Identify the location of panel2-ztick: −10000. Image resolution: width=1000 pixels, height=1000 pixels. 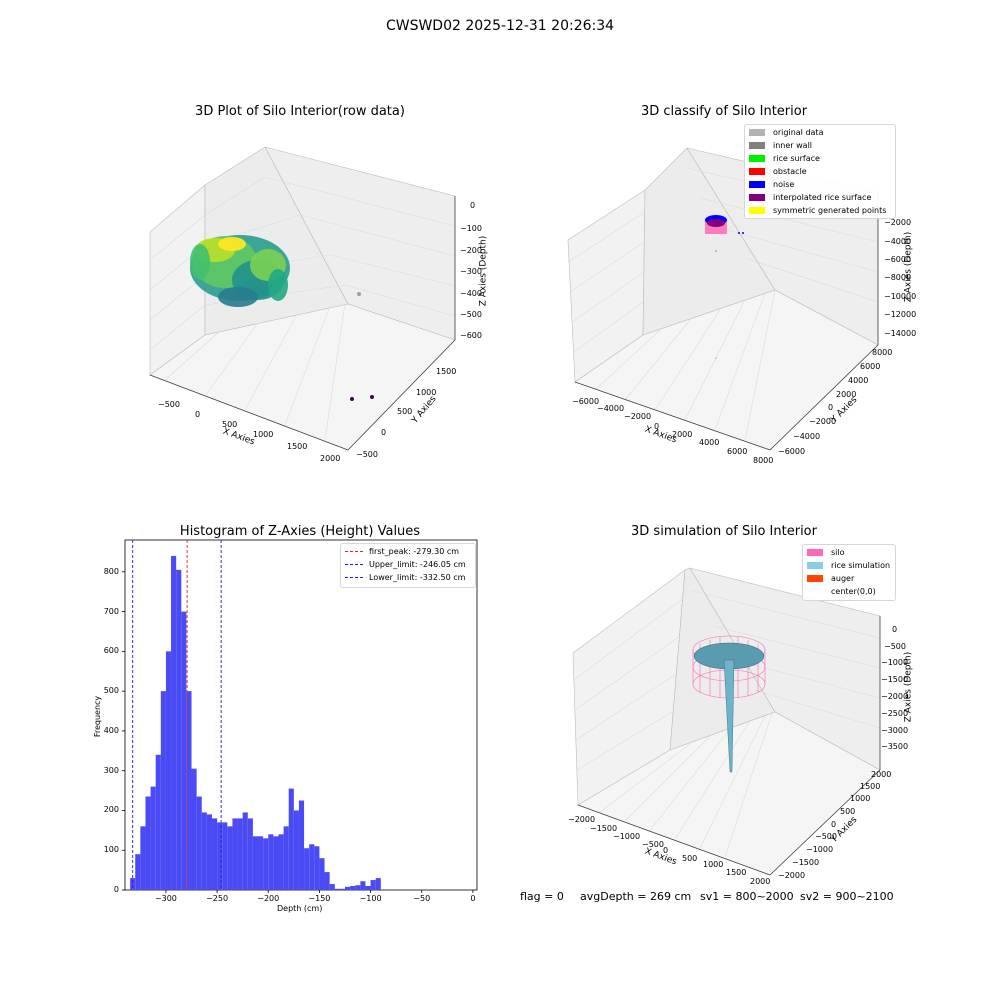
(900, 296).